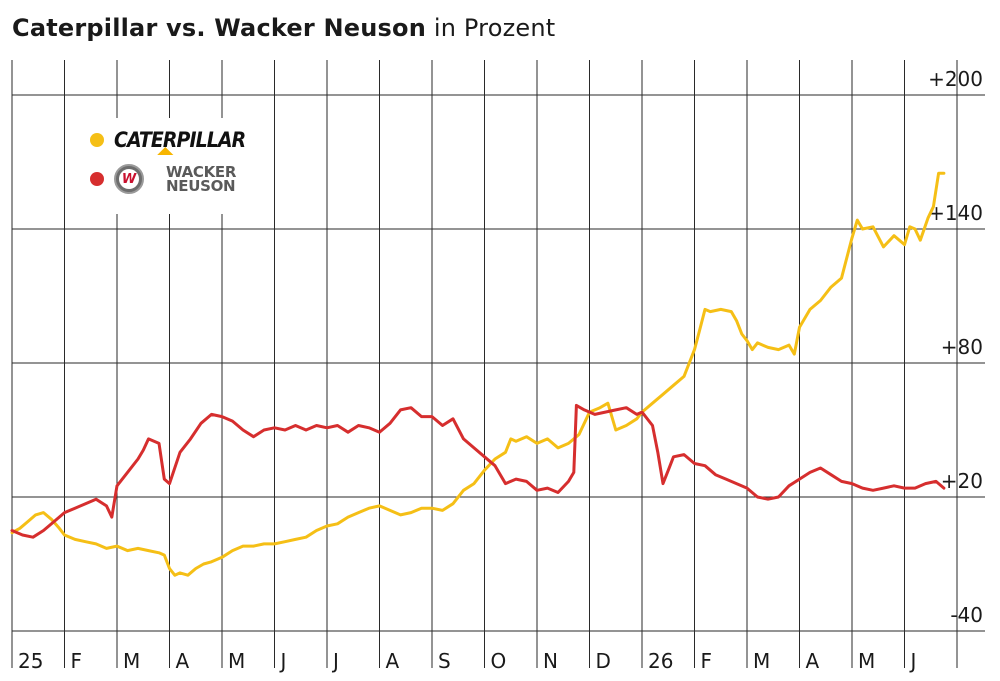 The width and height of the screenshot is (1000, 681). I want to click on x-tick-label-9: O, so click(499, 661).